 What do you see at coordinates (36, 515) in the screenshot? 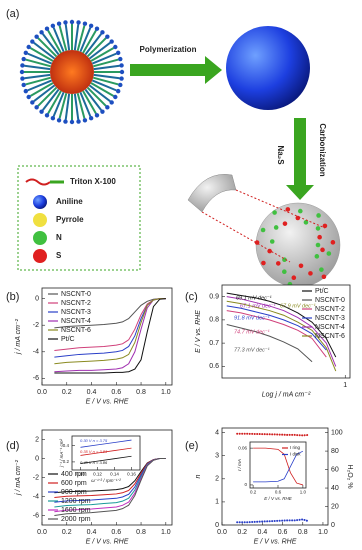
I see `y-tick-label: -6` at bounding box center [36, 515].